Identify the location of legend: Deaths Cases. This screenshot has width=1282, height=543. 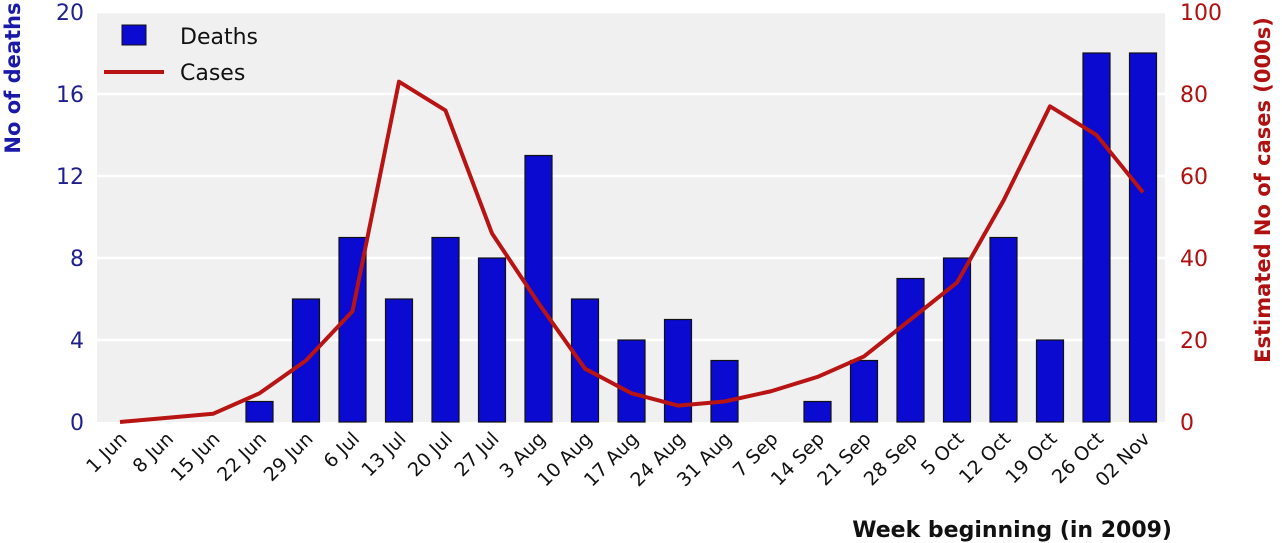
(181, 55).